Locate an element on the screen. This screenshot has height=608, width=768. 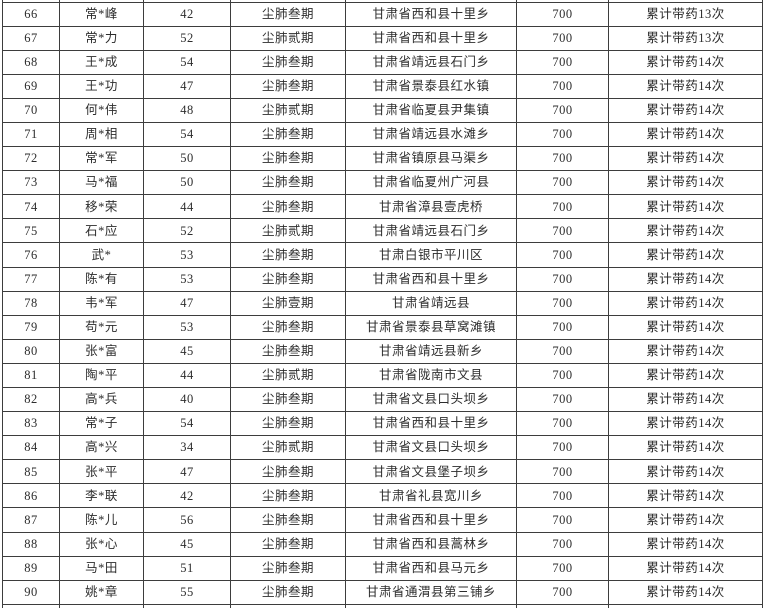
cell-address: 甘肃省西和县蒿林乡 is located at coordinates (431, 544).